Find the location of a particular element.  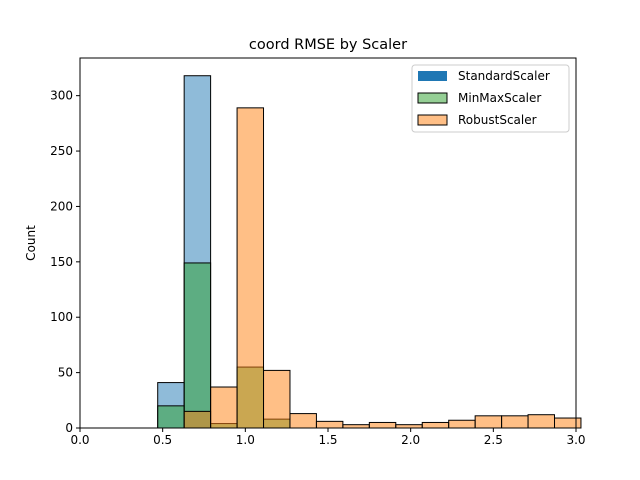

x-tick-label: 0.0 is located at coordinates (79, 440).